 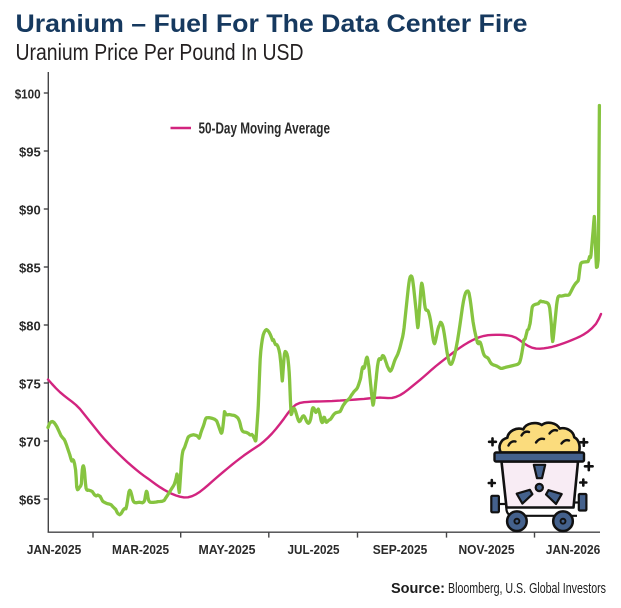 What do you see at coordinates (272, 24) in the screenshot?
I see `svg-text:Uranium – Fuel For The Data Ce: Uranium – Fuel For The Data Center Fire` at bounding box center [272, 24].